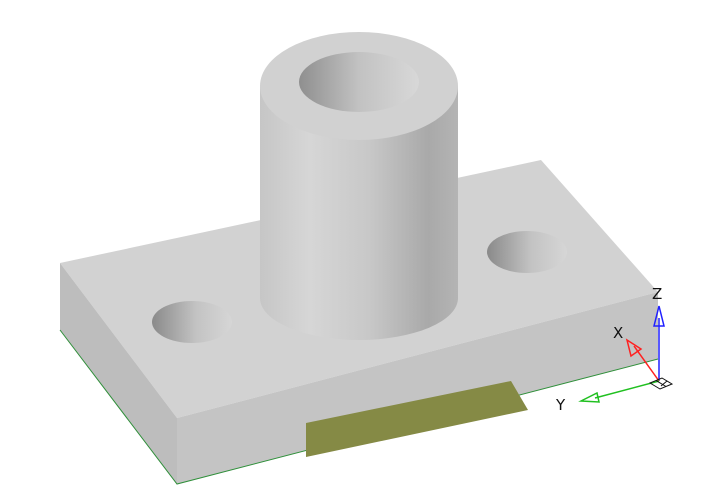  What do you see at coordinates (627, 389) in the screenshot?
I see `y-axis-line` at bounding box center [627, 389].